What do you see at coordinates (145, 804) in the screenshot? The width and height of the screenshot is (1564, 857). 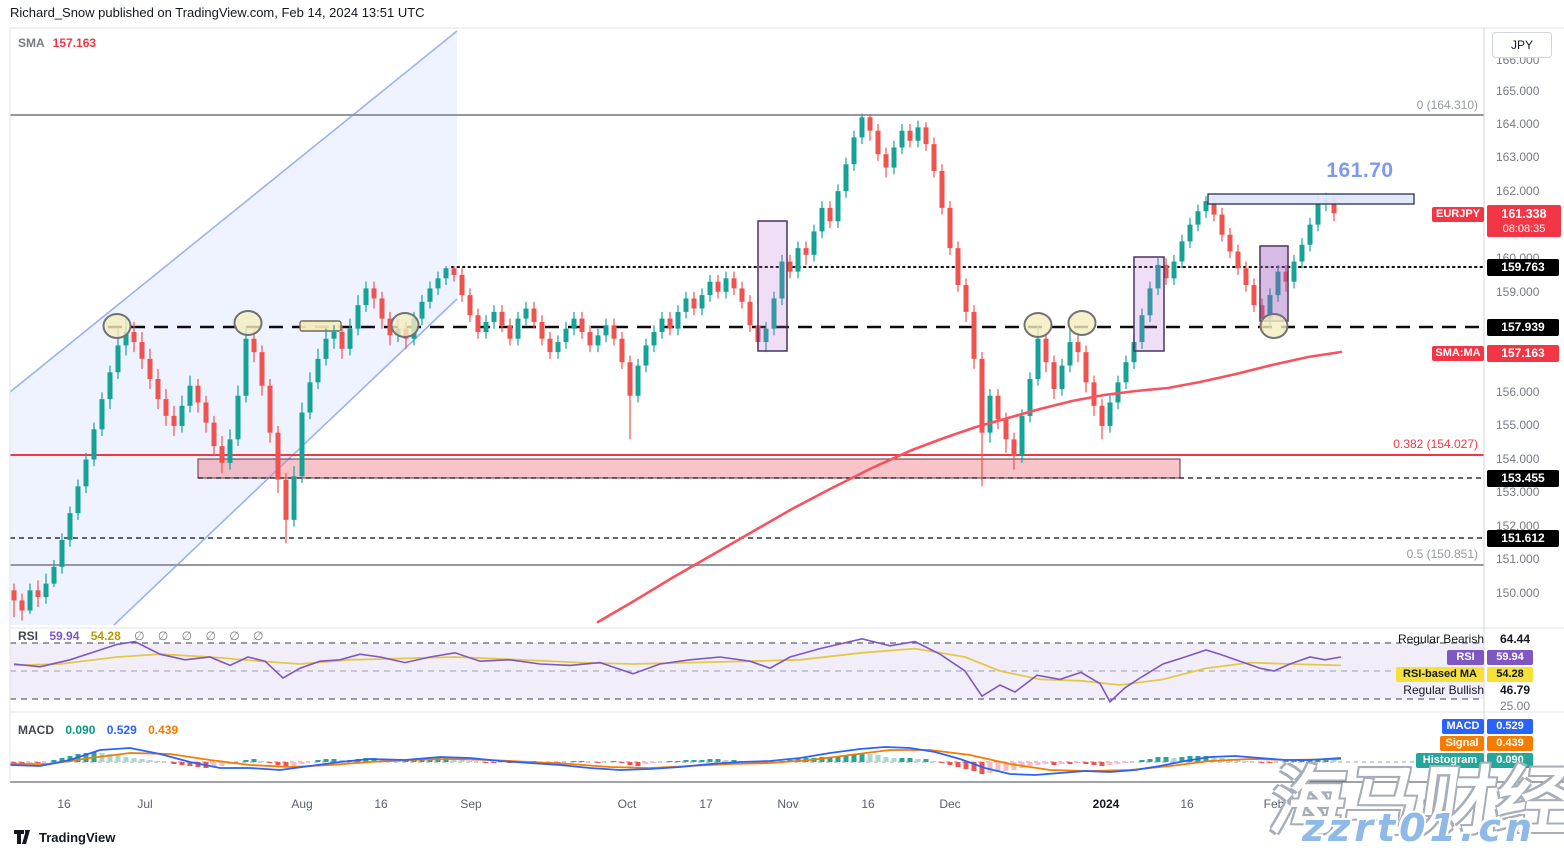 I see `time-axis-label: Jul` at bounding box center [145, 804].